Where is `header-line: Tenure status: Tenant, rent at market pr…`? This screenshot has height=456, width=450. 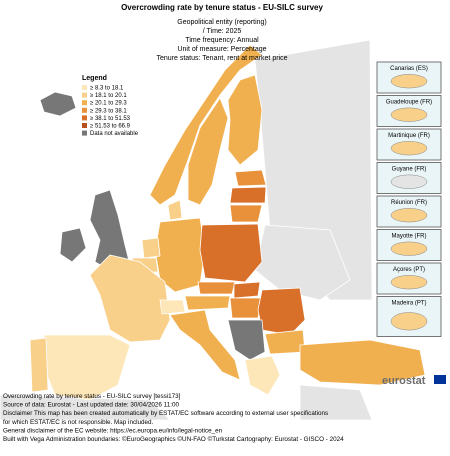
header-line: Tenure status: Tenant, rent at market pr… is located at coordinates (222, 58).